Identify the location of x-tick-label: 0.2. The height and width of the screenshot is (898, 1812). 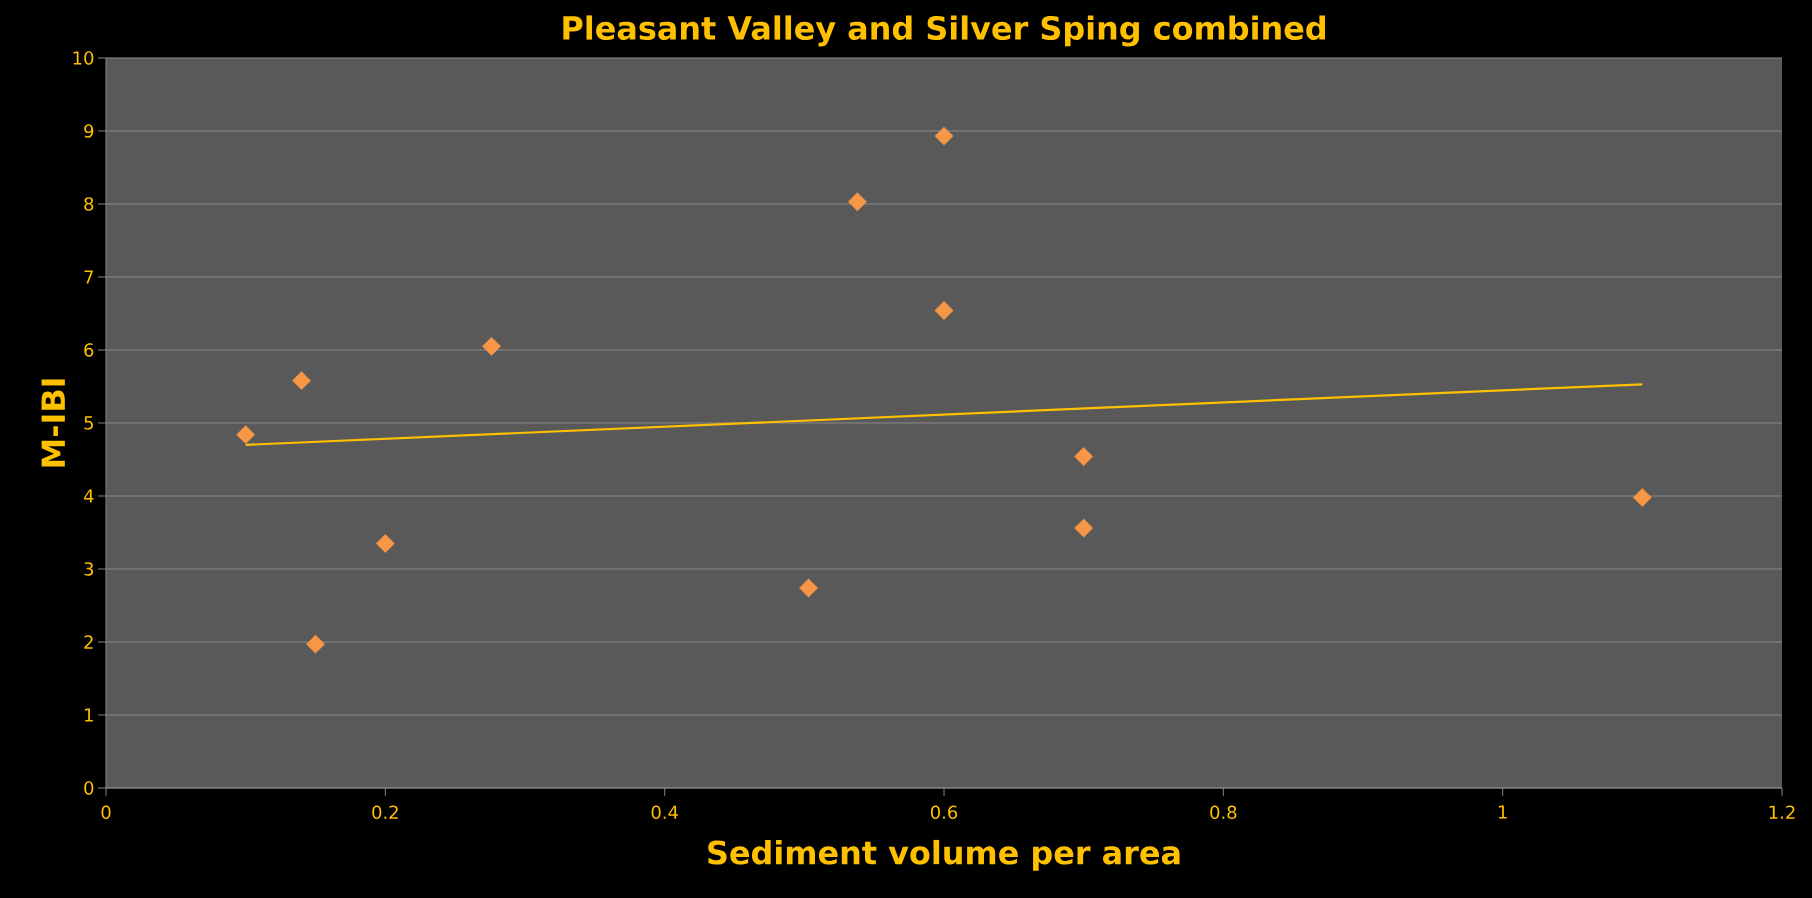
(385, 812).